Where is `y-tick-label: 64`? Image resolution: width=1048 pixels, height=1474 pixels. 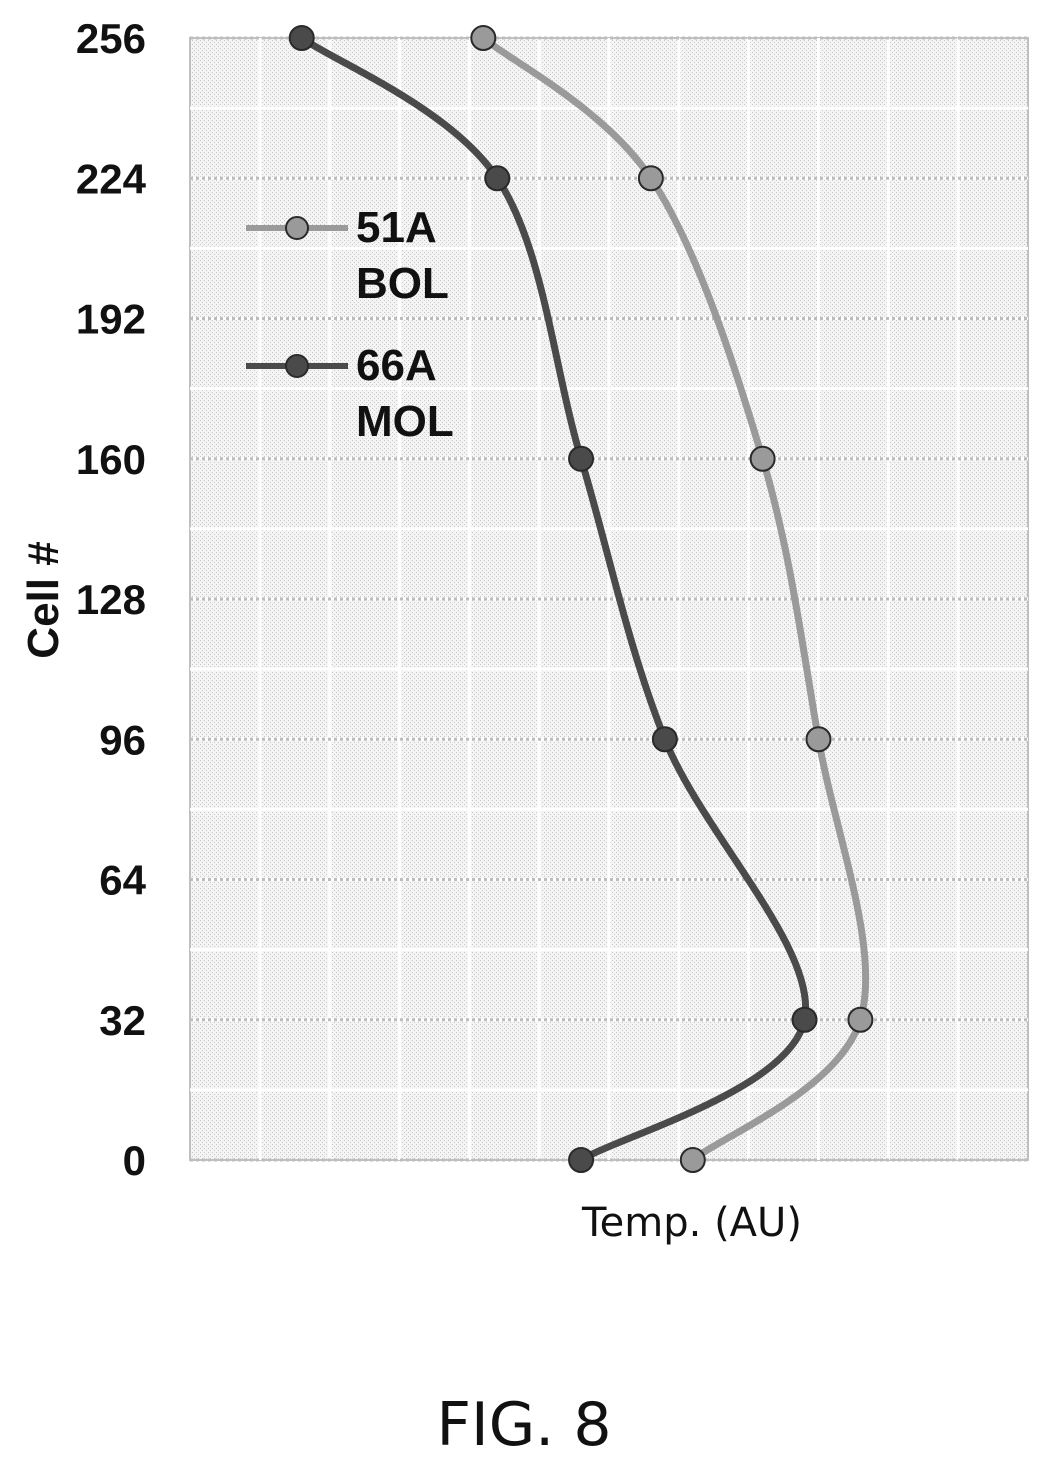 y-tick-label: 64 is located at coordinates (122, 880).